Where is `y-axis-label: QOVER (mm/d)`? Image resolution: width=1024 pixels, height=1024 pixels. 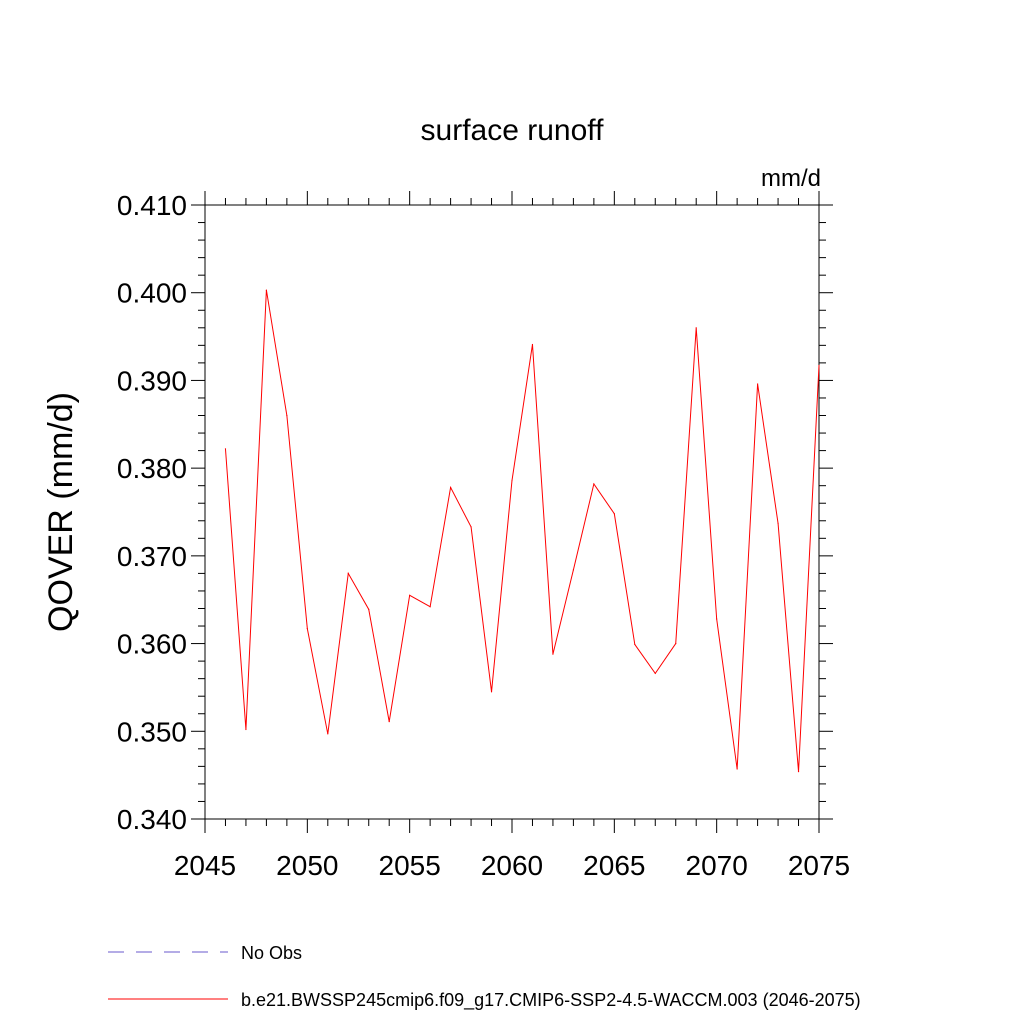 y-axis-label: QOVER (mm/d) is located at coordinates (61, 512).